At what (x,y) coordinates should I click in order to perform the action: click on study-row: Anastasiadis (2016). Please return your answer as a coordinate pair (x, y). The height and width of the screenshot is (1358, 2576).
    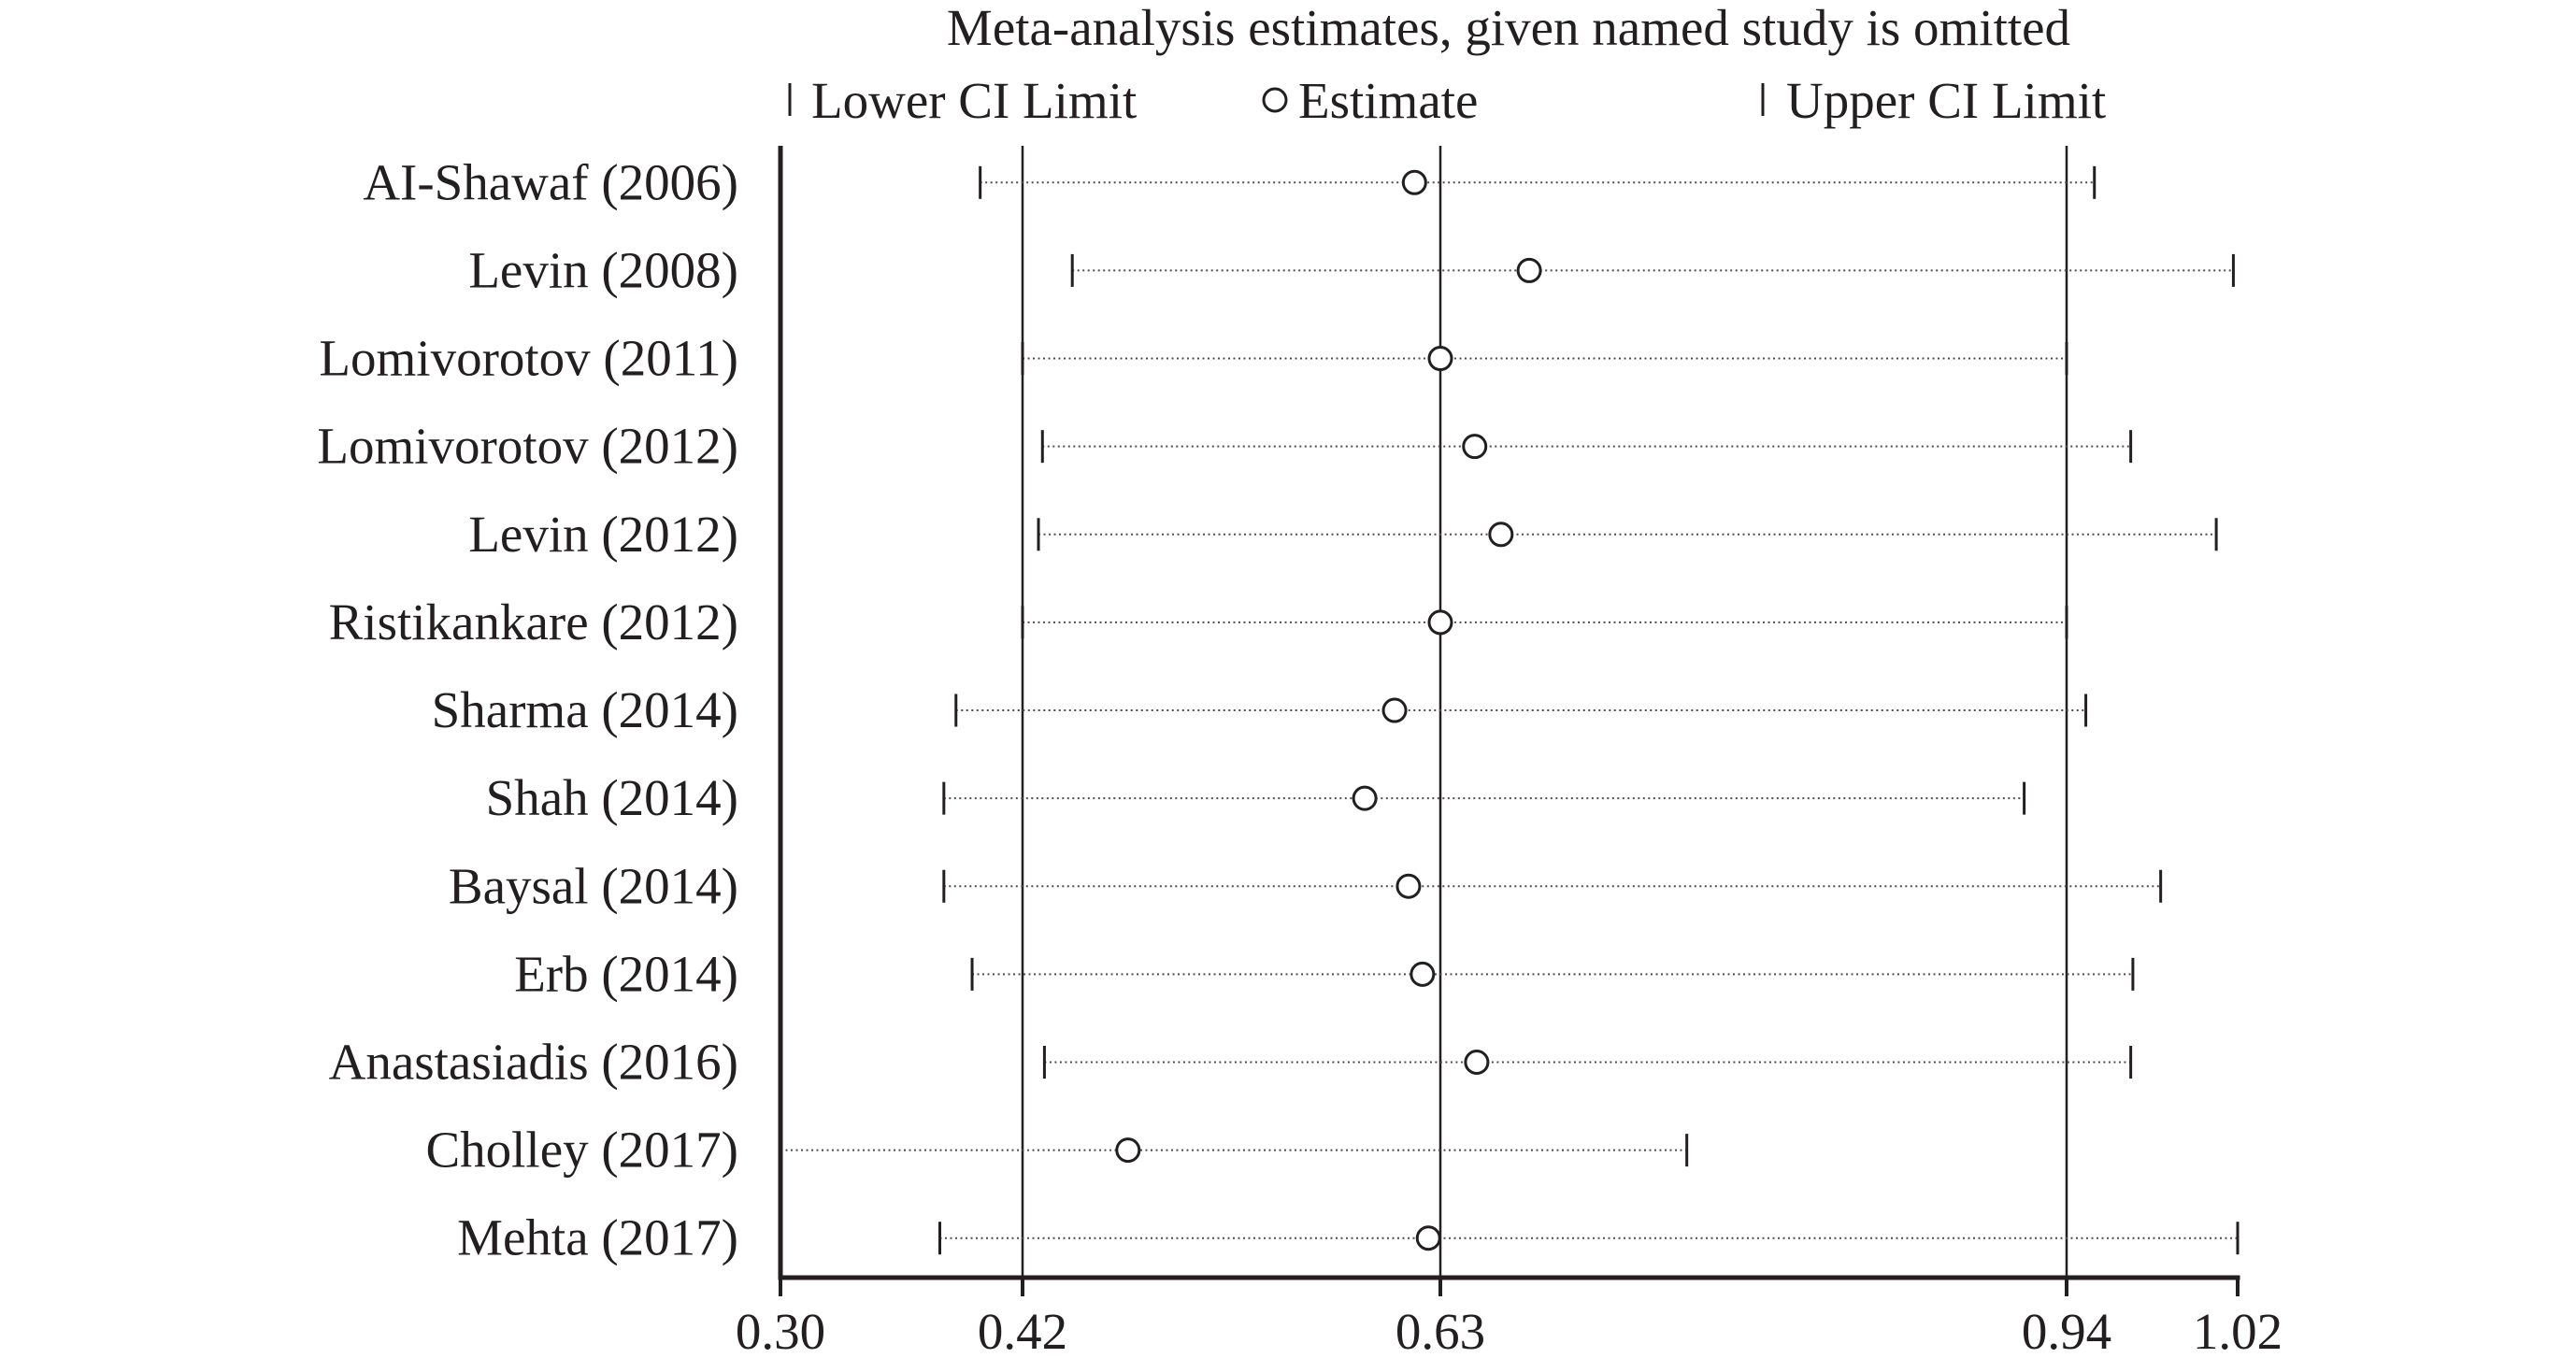
    Looking at the image, I should click on (1231, 1062).